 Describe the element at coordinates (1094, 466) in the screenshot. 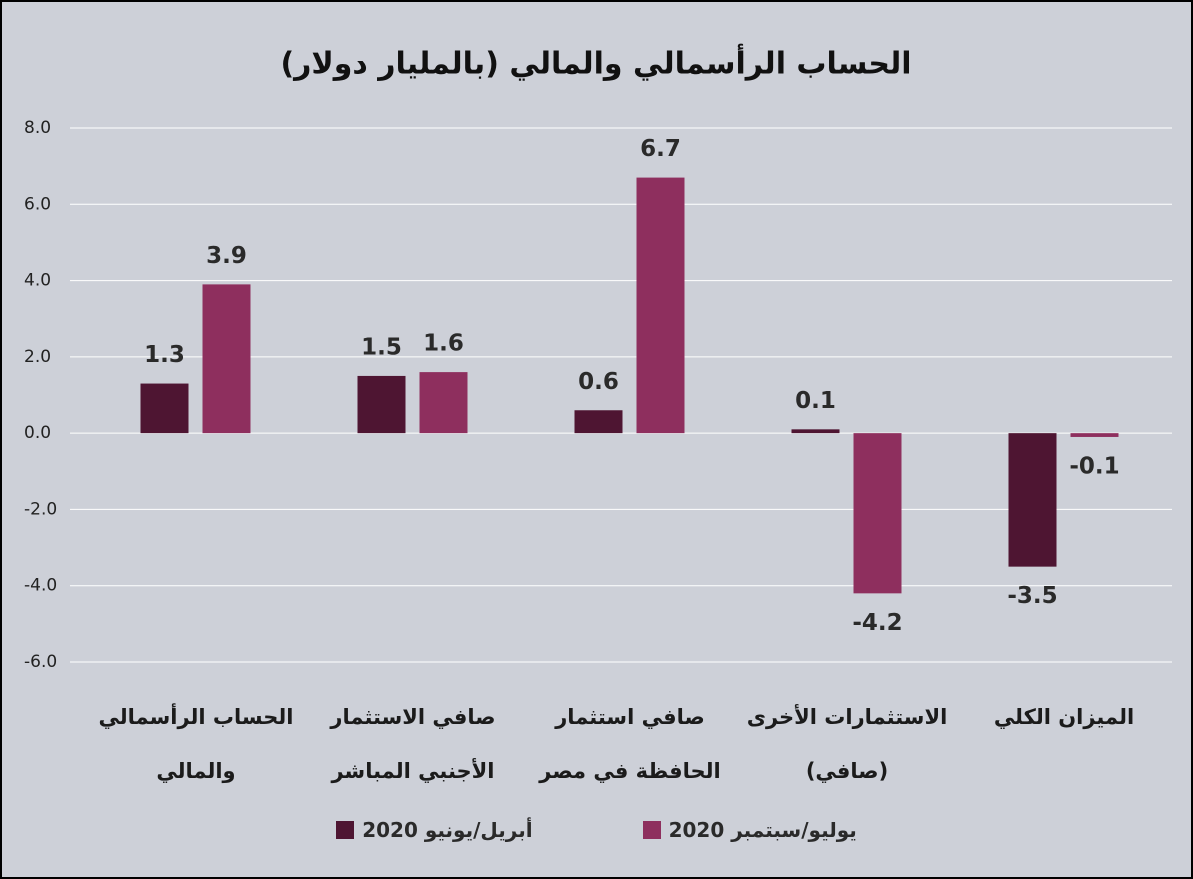

I see `data-label: -0.1` at that location.